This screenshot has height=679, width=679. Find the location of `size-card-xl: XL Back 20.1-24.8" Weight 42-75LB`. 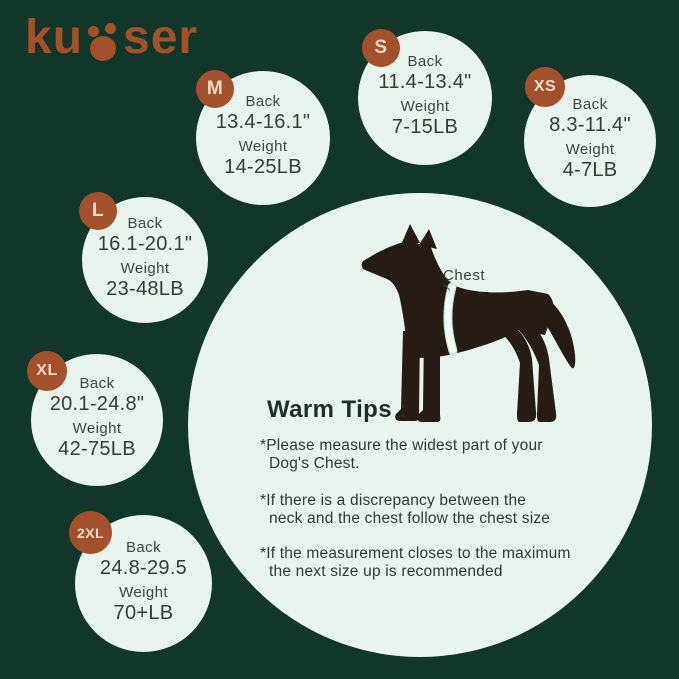

size-card-xl: XL Back 20.1-24.8" Weight 42-75LB is located at coordinates (95, 418).